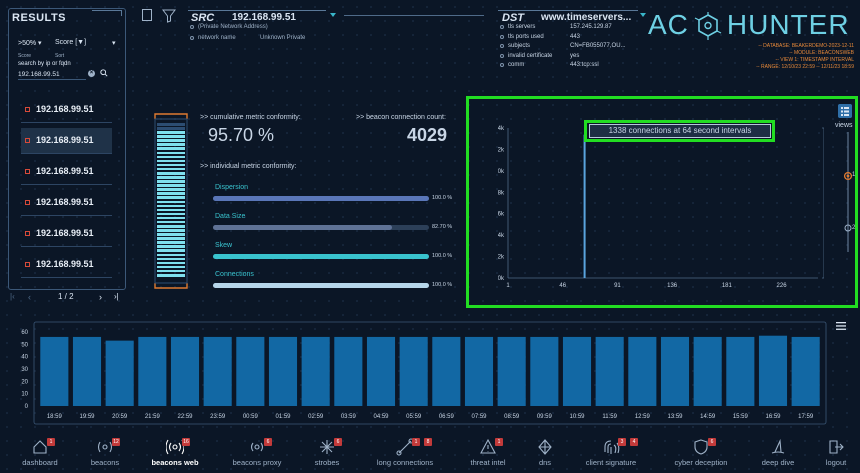 The height and width of the screenshot is (473, 860). What do you see at coordinates (611, 454) in the screenshot?
I see `nav-client-signature: 3 4 client signature` at bounding box center [611, 454].